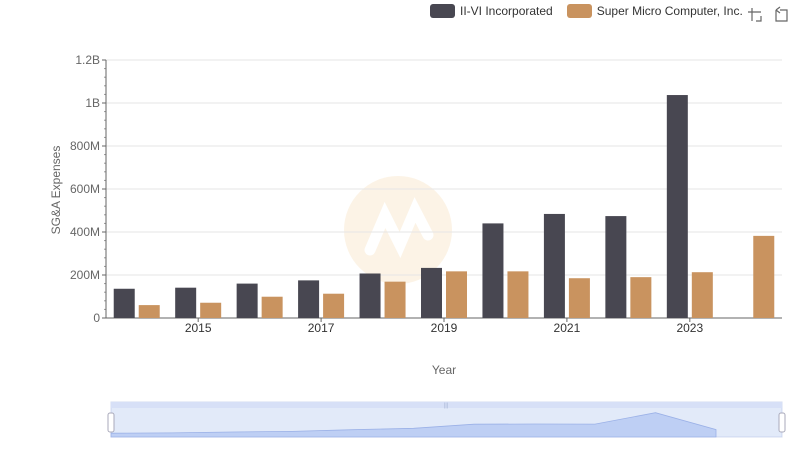  What do you see at coordinates (334, 305) in the screenshot?
I see `bar-supermicro-2017` at bounding box center [334, 305].